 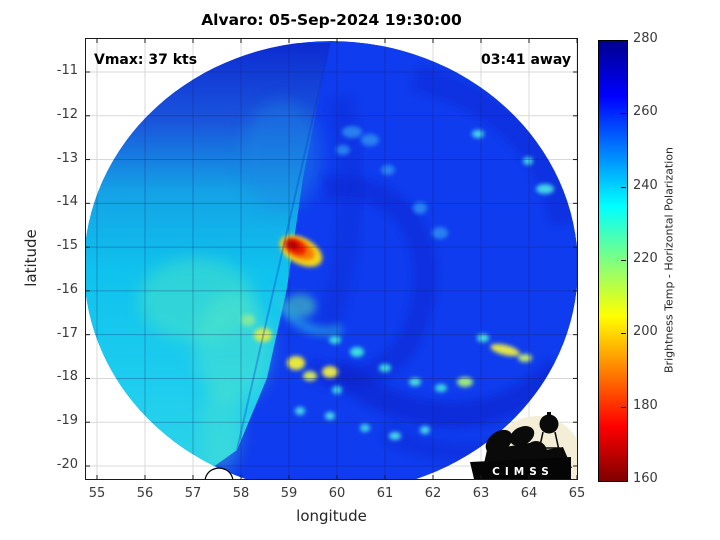 What do you see at coordinates (385, 493) in the screenshot?
I see `x-tick-label: 61` at bounding box center [385, 493].